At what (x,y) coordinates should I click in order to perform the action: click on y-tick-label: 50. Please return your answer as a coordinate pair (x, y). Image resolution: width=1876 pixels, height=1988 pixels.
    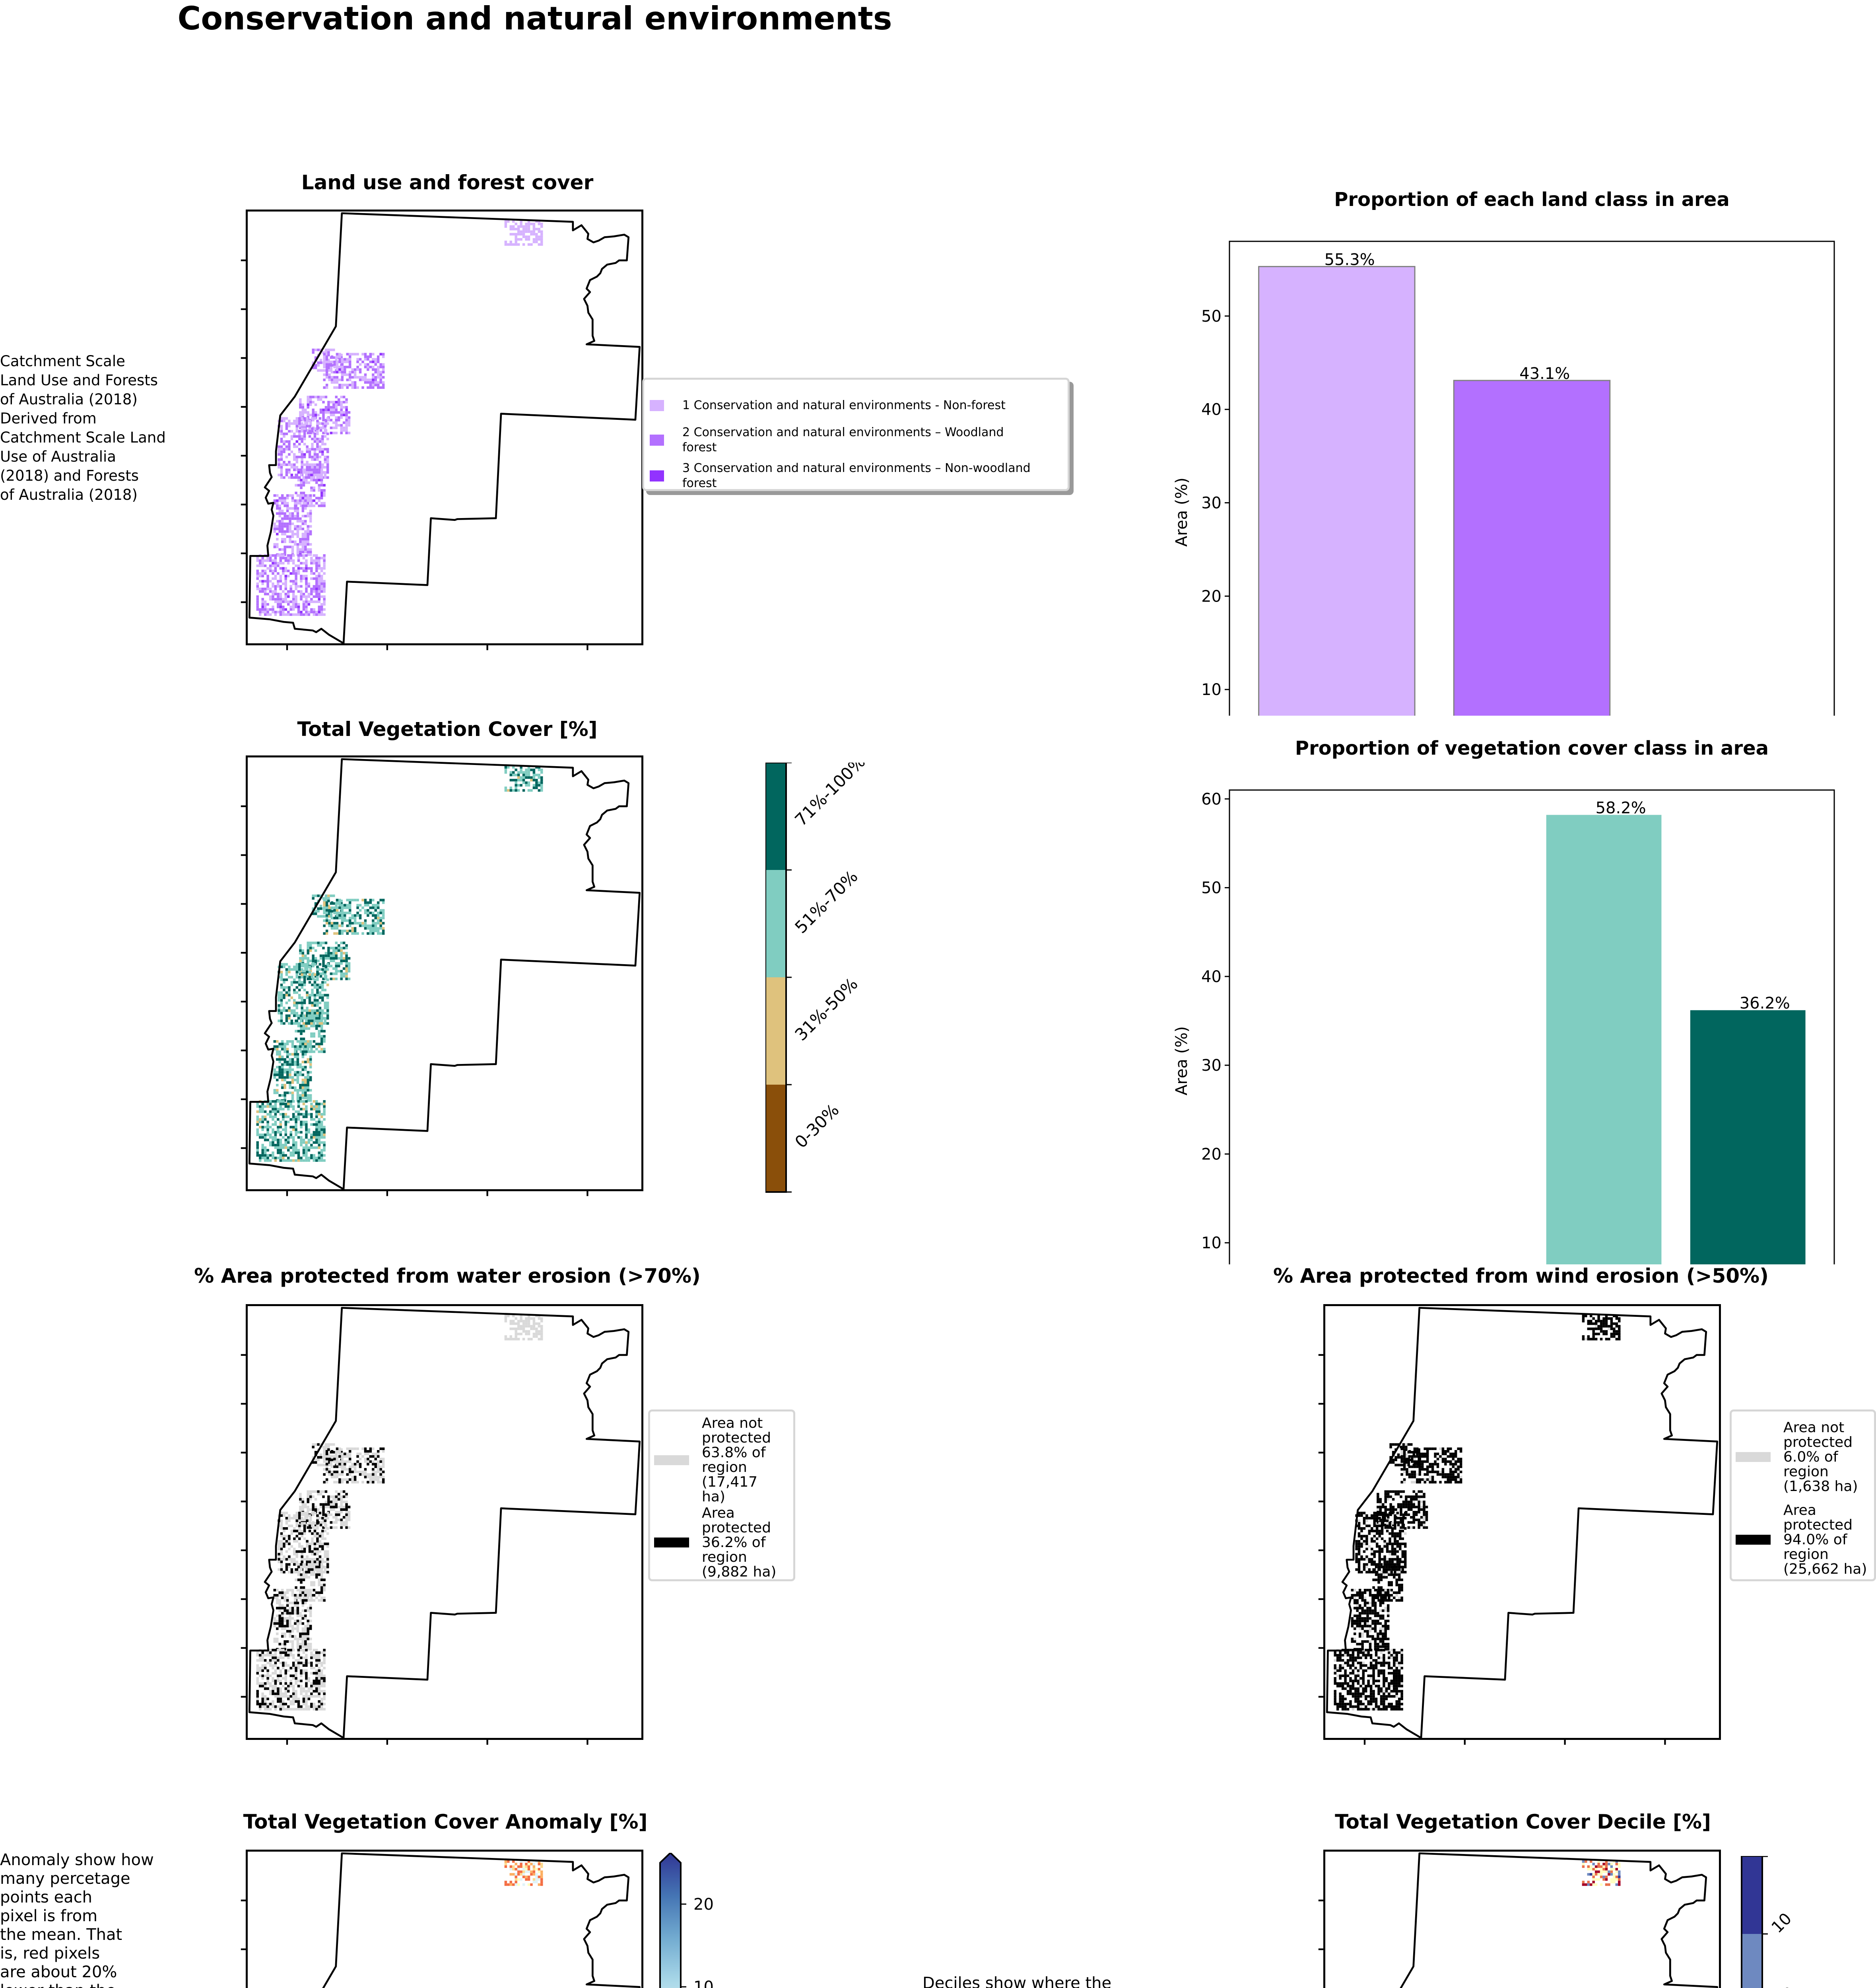
    Looking at the image, I should click on (1211, 888).